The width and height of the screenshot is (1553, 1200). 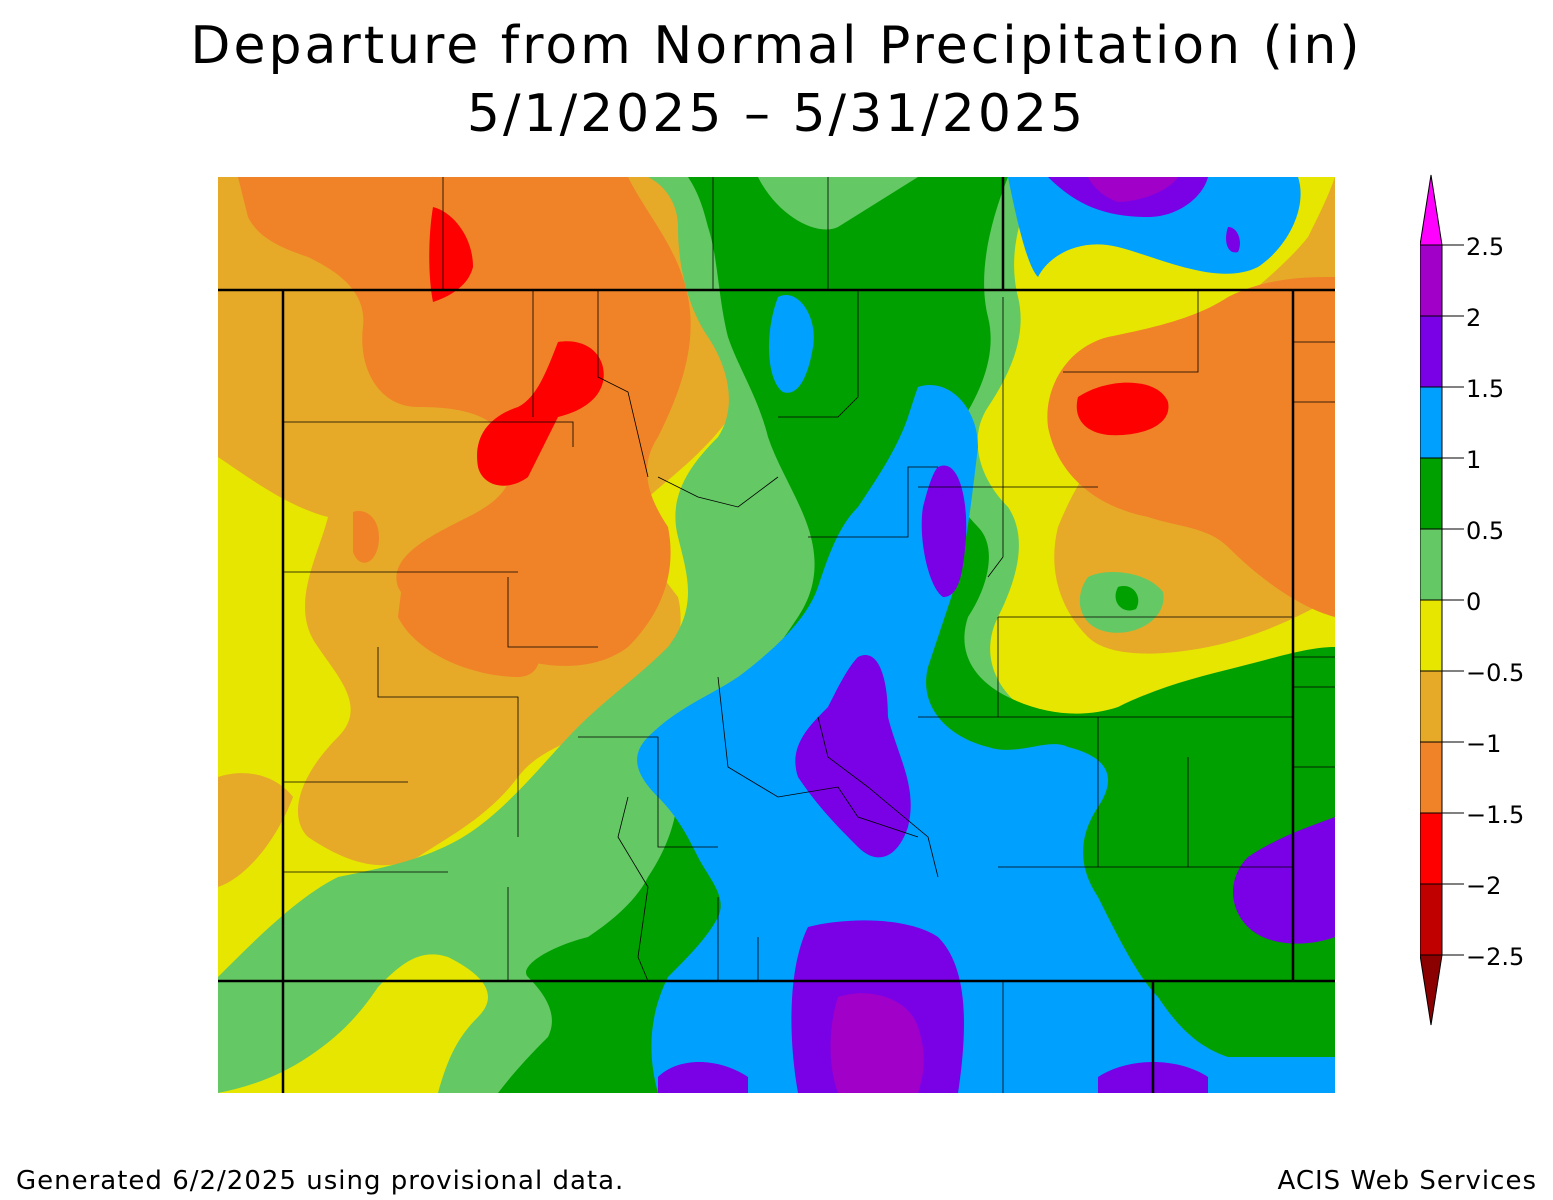 I want to click on contour-red-east, so click(x=1122, y=409).